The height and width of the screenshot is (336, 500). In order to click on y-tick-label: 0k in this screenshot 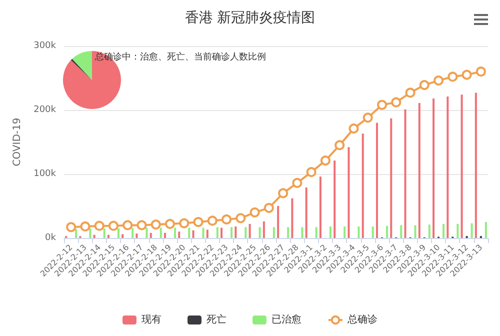, I will do `click(51, 238)`.